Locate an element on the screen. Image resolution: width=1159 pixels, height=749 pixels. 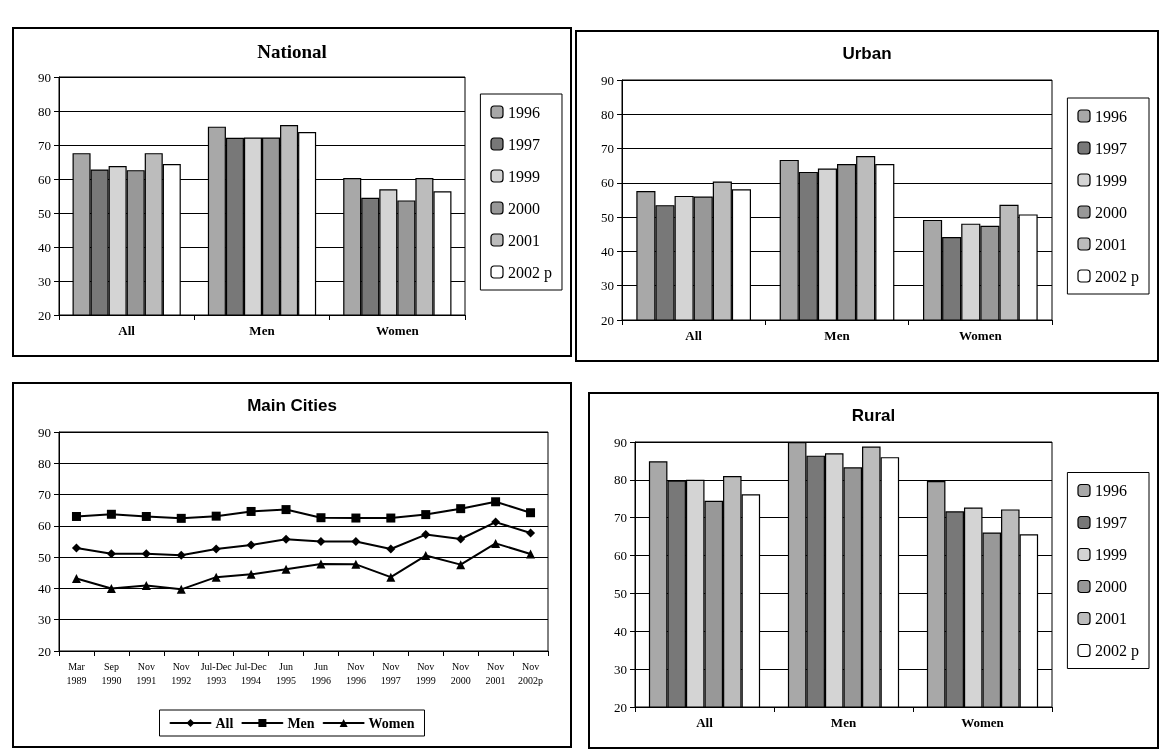
x-tick-label: Nov 2002p is located at coordinates (531, 673).